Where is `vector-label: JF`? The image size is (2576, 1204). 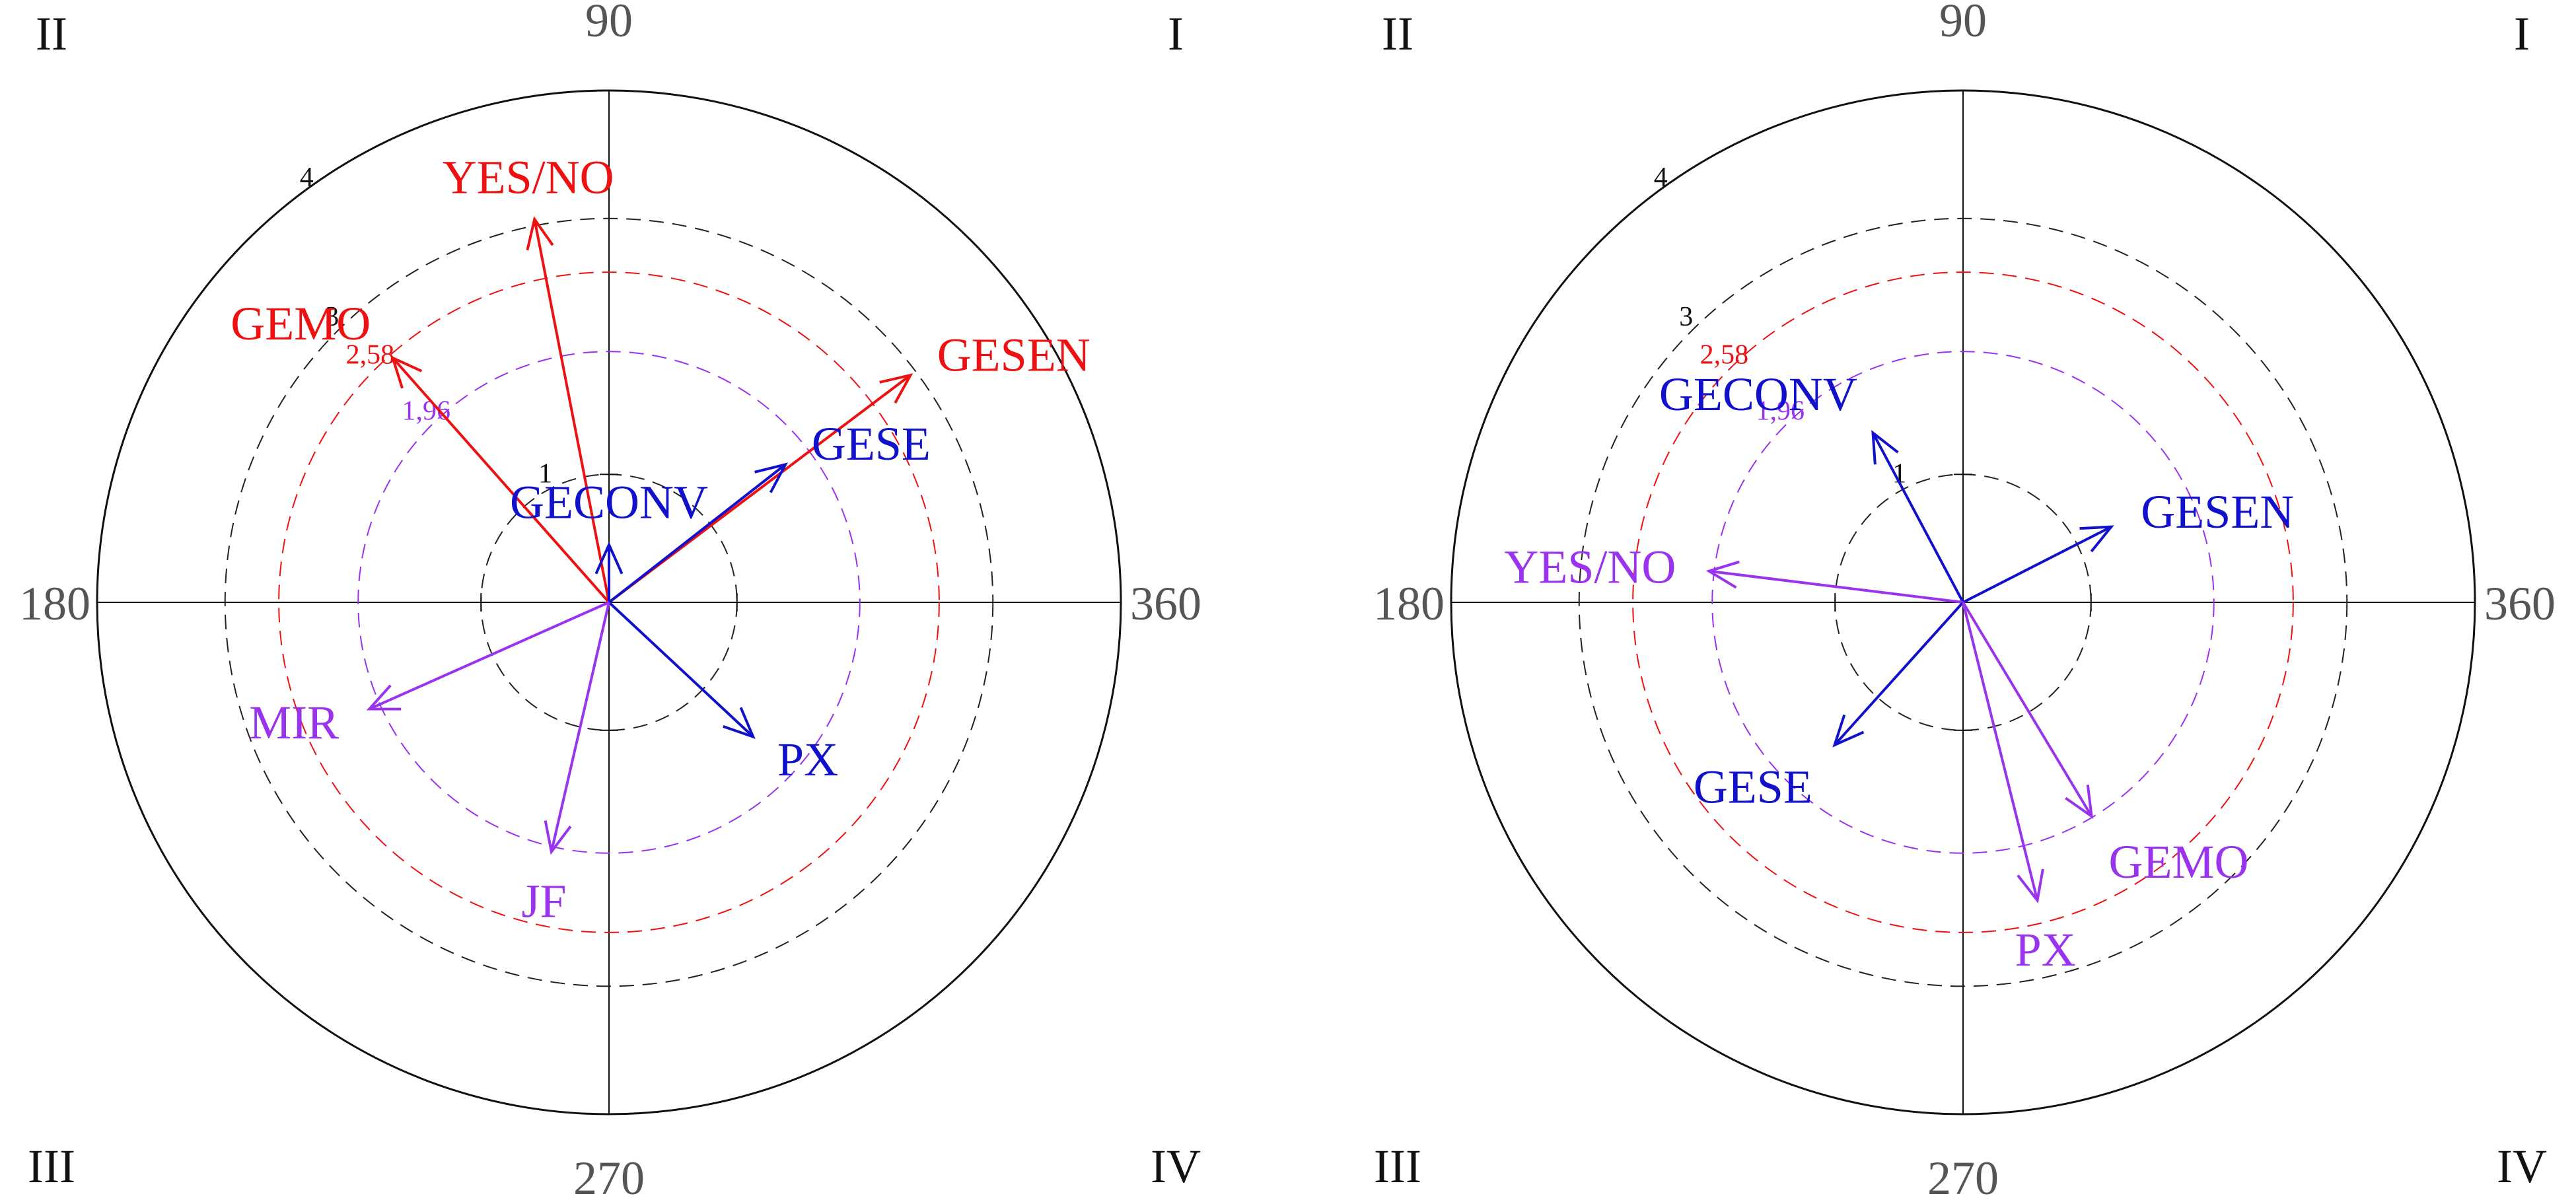 vector-label: JF is located at coordinates (544, 901).